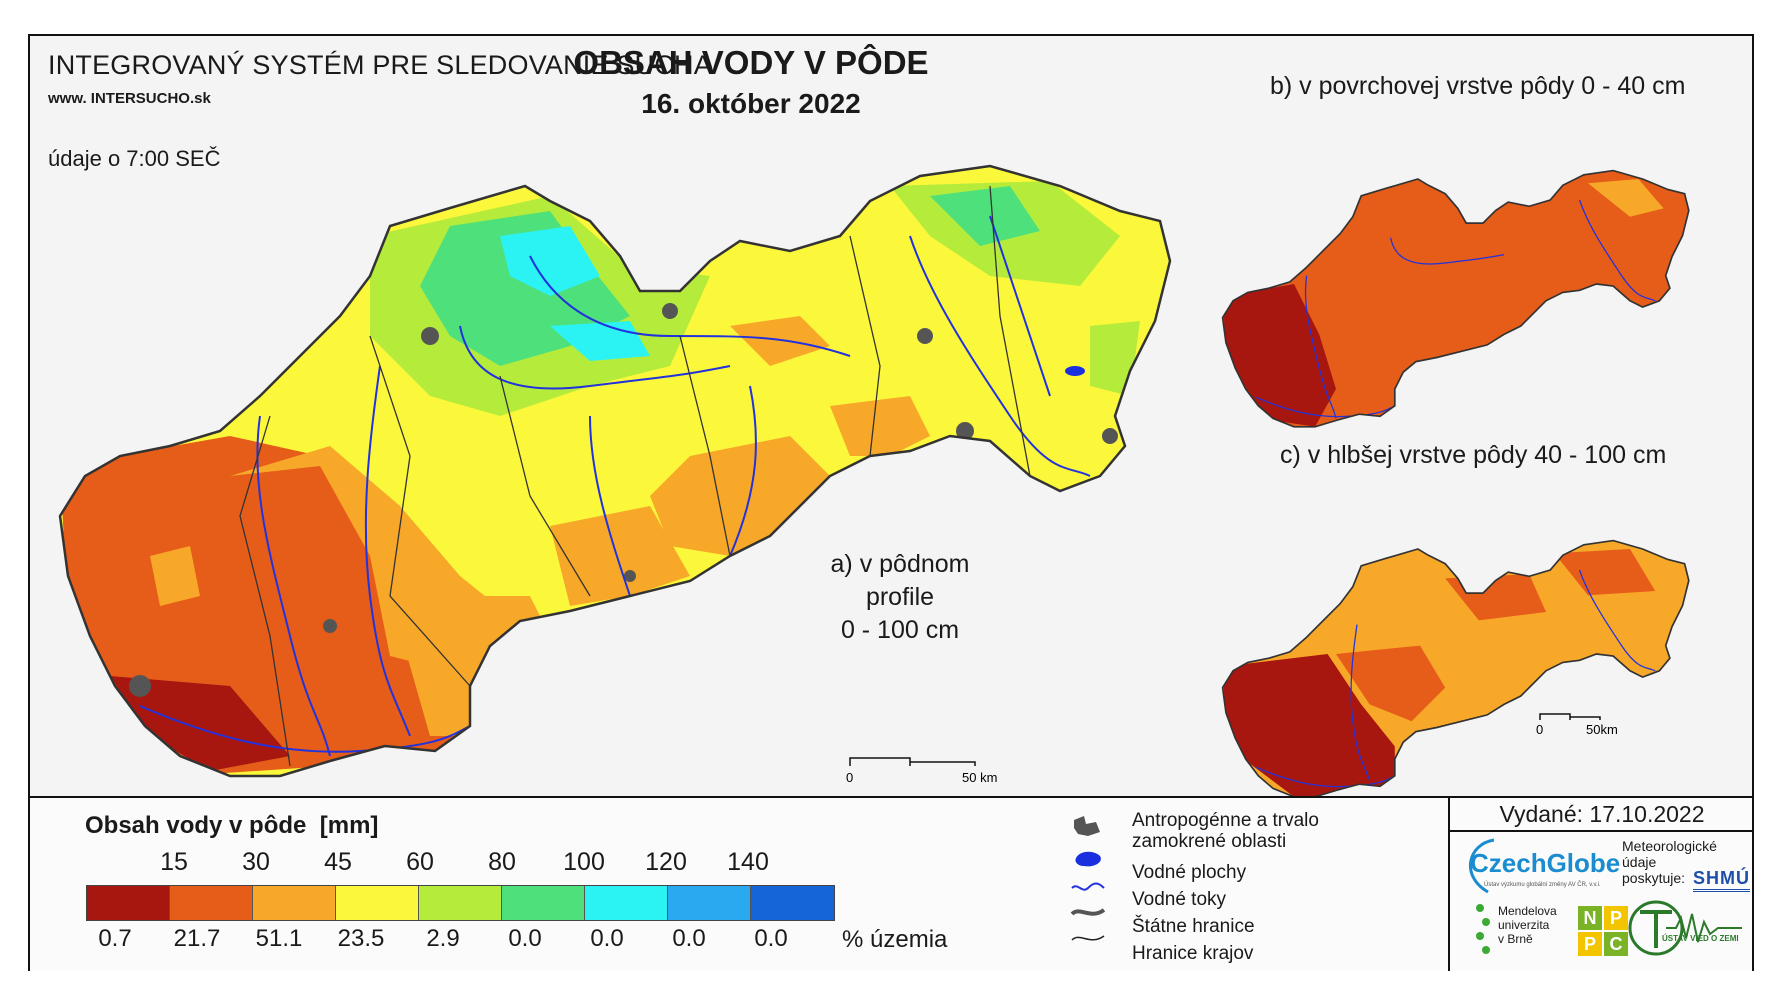 The image size is (1772, 1003). I want to click on key-region-borders: Hranice krajov, so click(1193, 953).